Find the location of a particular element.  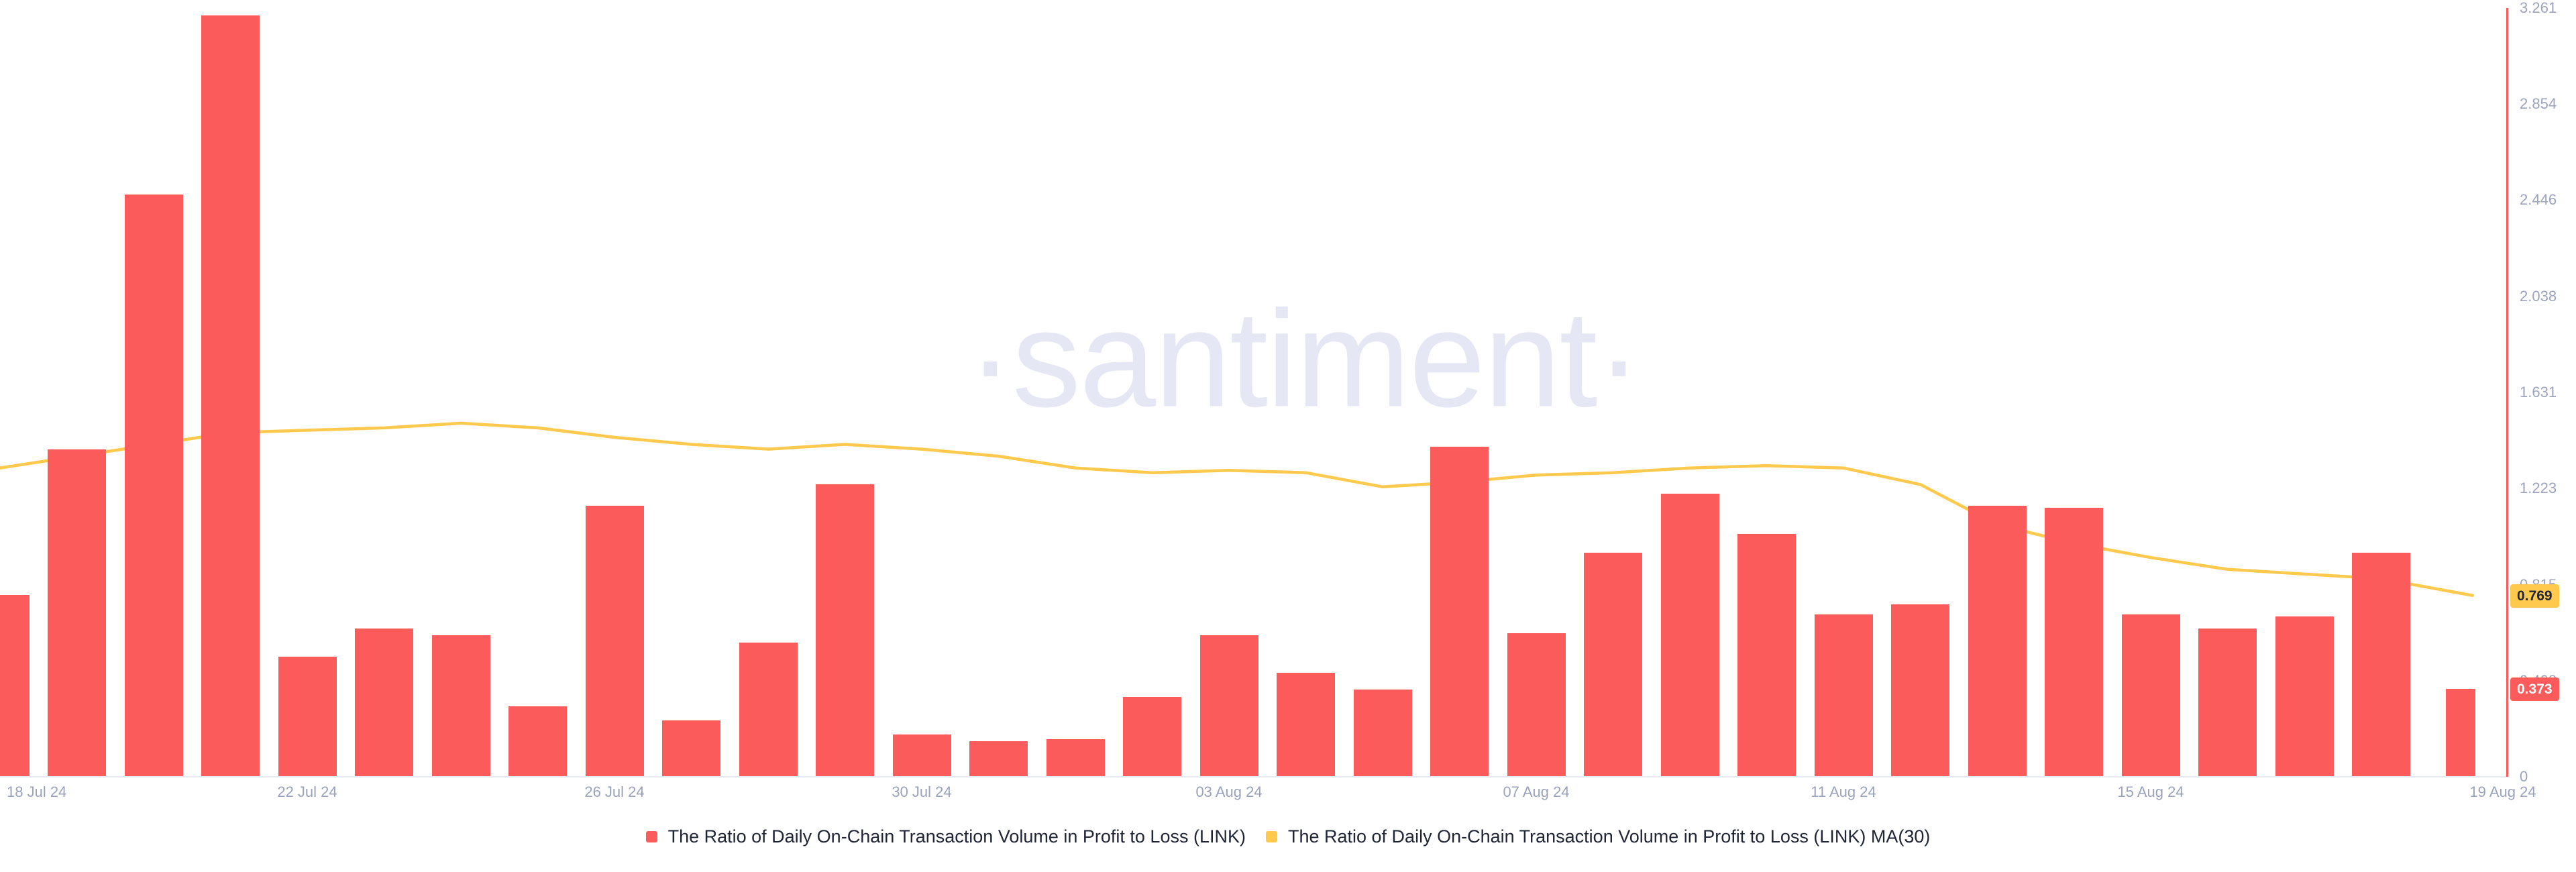

y-axis-line is located at coordinates (2507, 392).